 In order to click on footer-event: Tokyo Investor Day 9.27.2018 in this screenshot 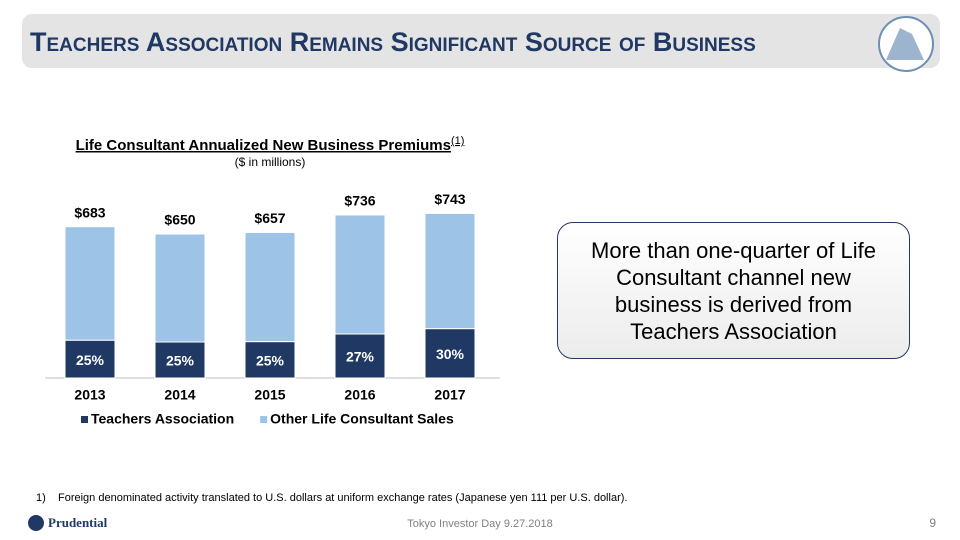, I will do `click(480, 524)`.